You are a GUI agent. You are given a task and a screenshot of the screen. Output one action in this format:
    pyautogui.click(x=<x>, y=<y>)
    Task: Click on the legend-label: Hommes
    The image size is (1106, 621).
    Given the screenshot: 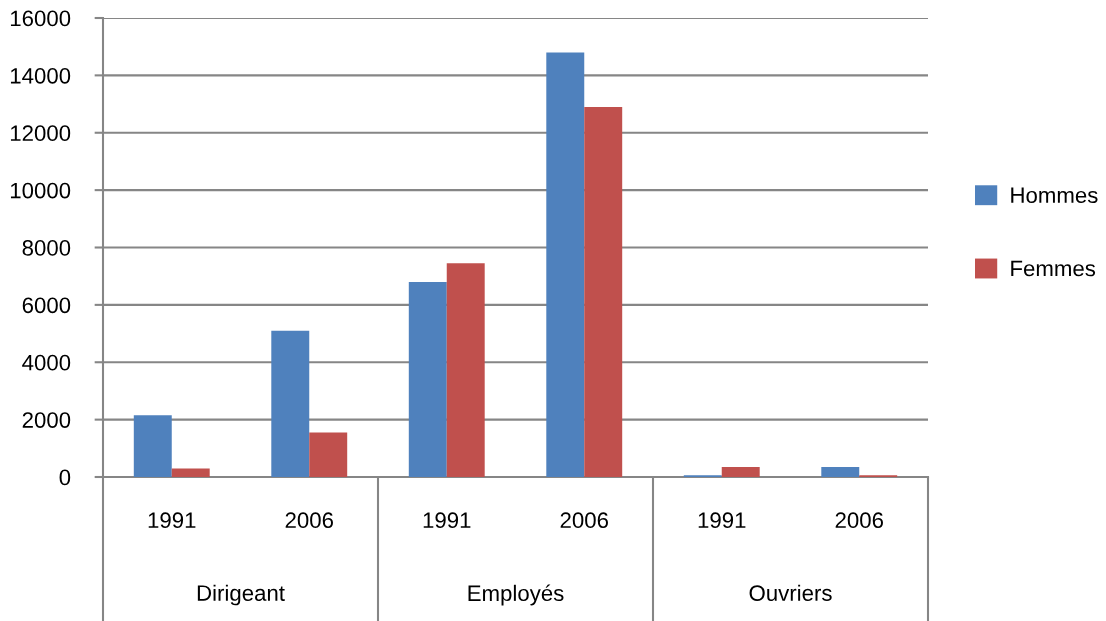 What is the action you would take?
    pyautogui.click(x=1054, y=195)
    